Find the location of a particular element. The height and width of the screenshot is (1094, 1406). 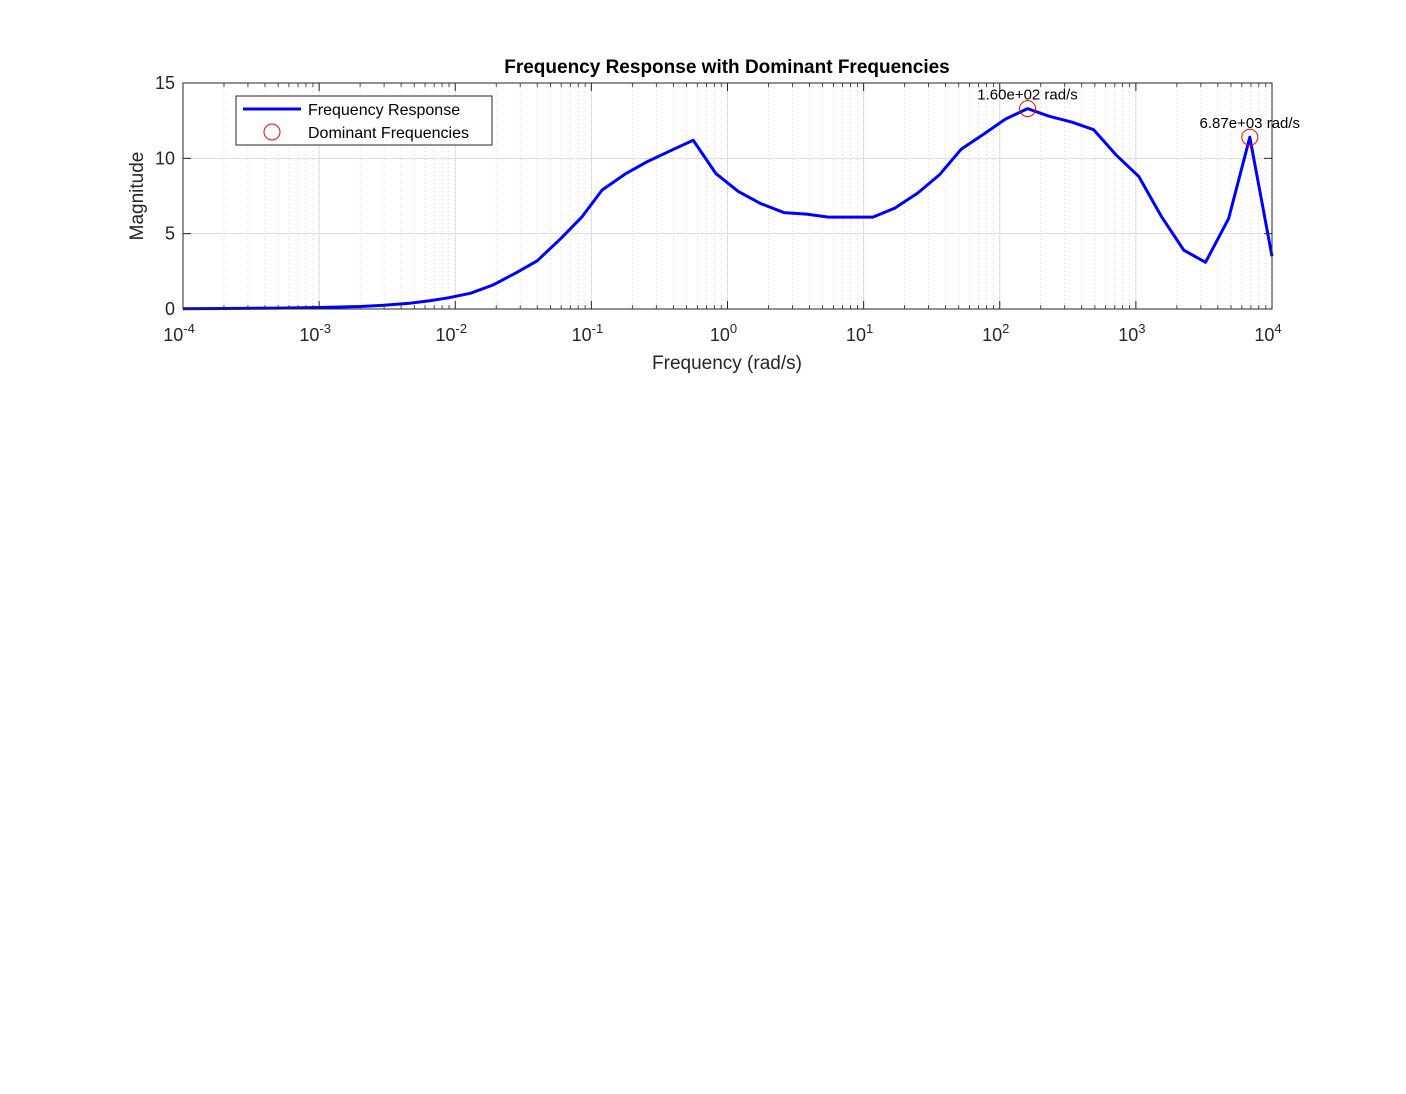

frequency-response-line is located at coordinates (728, 209).